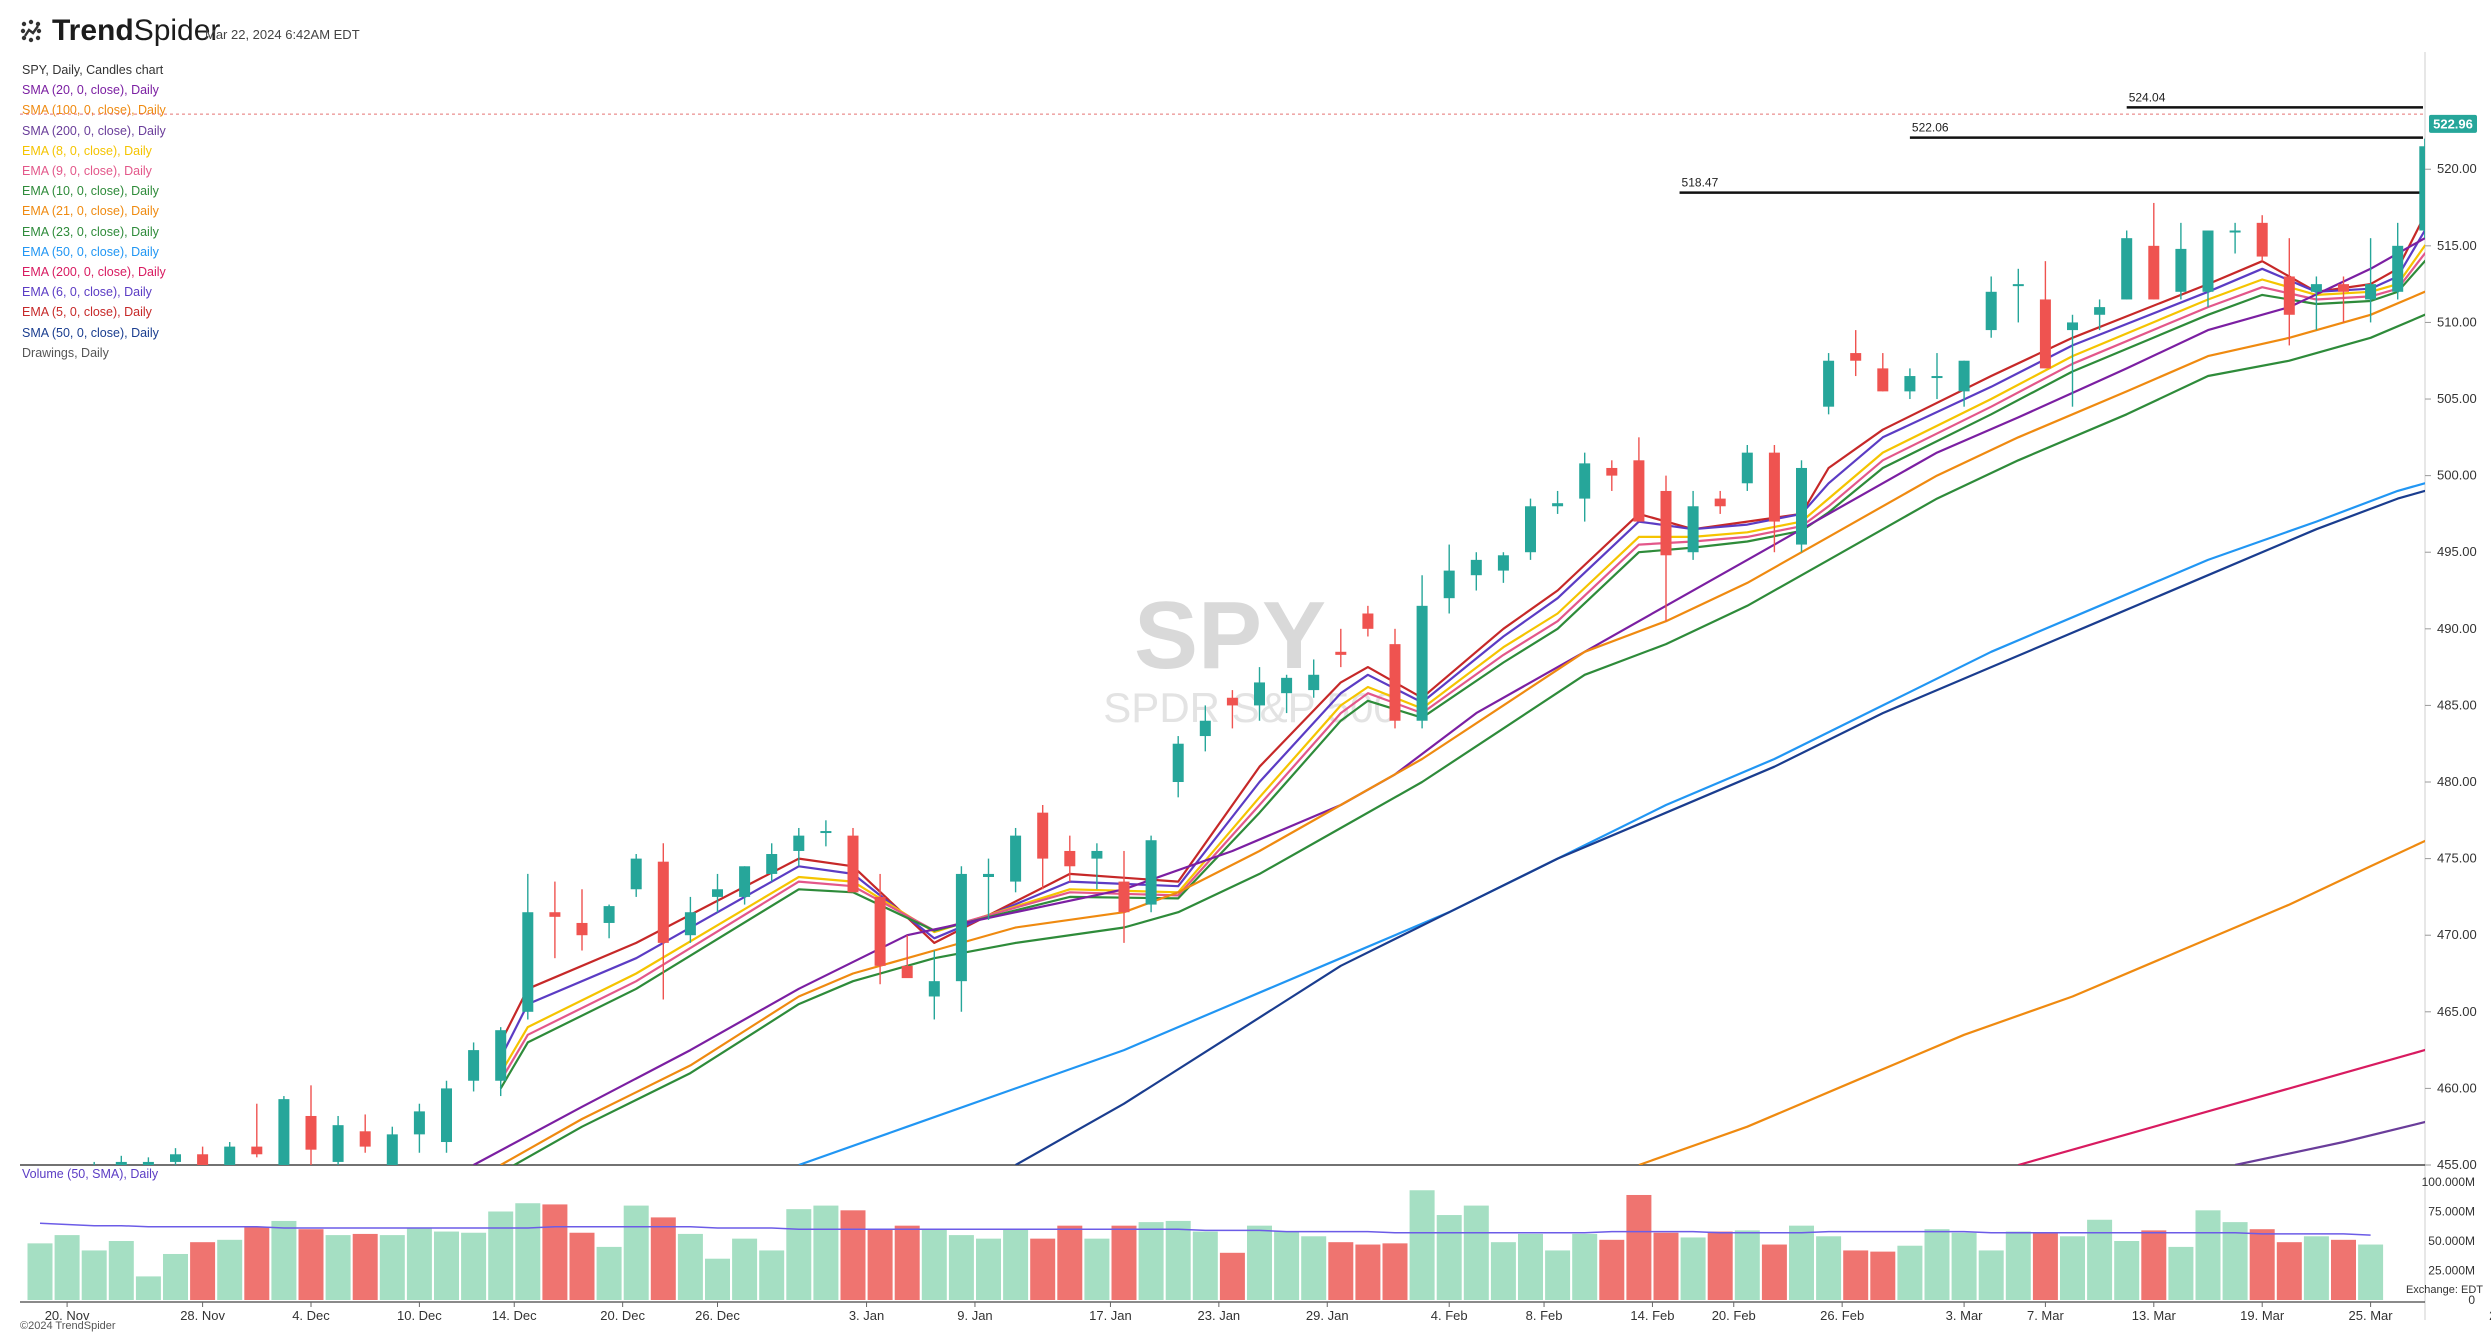  I want to click on legend-item: SMA (20, 0, close), Daily, so click(90, 90).